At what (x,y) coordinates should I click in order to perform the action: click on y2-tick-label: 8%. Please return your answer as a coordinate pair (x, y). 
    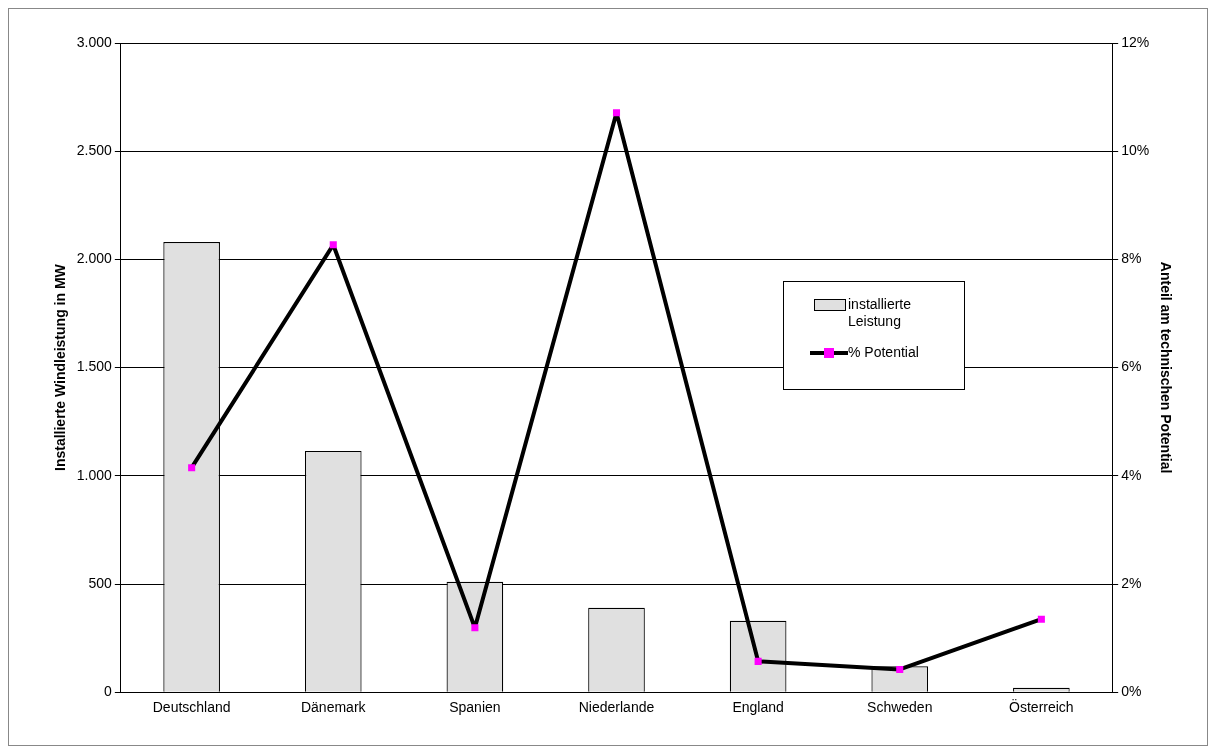
    Looking at the image, I should click on (1131, 258).